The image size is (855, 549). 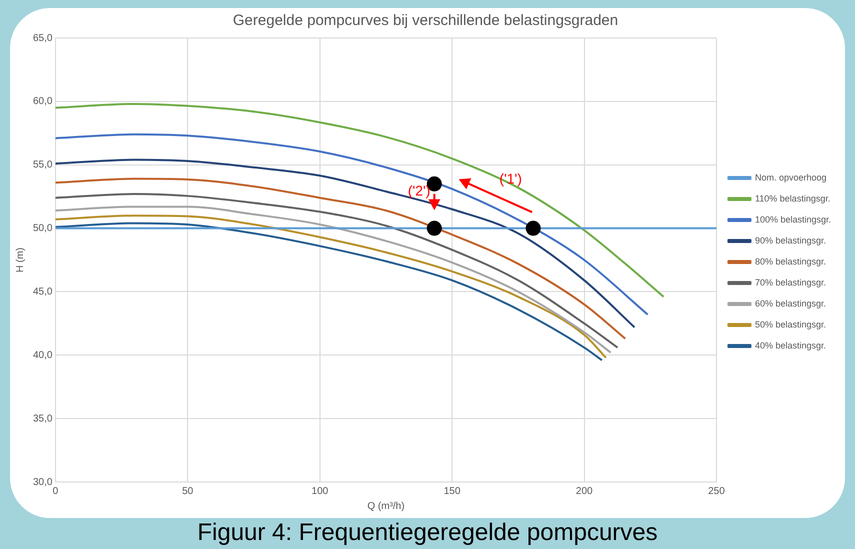 I want to click on legend-label: 80% belastingsgr., so click(x=790, y=261).